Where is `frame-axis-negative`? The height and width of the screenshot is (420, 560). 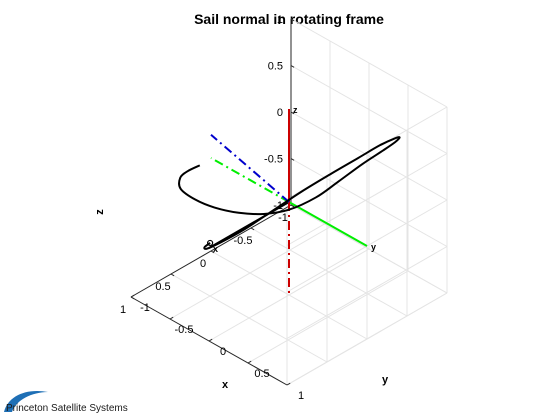 frame-axis-negative is located at coordinates (250, 168).